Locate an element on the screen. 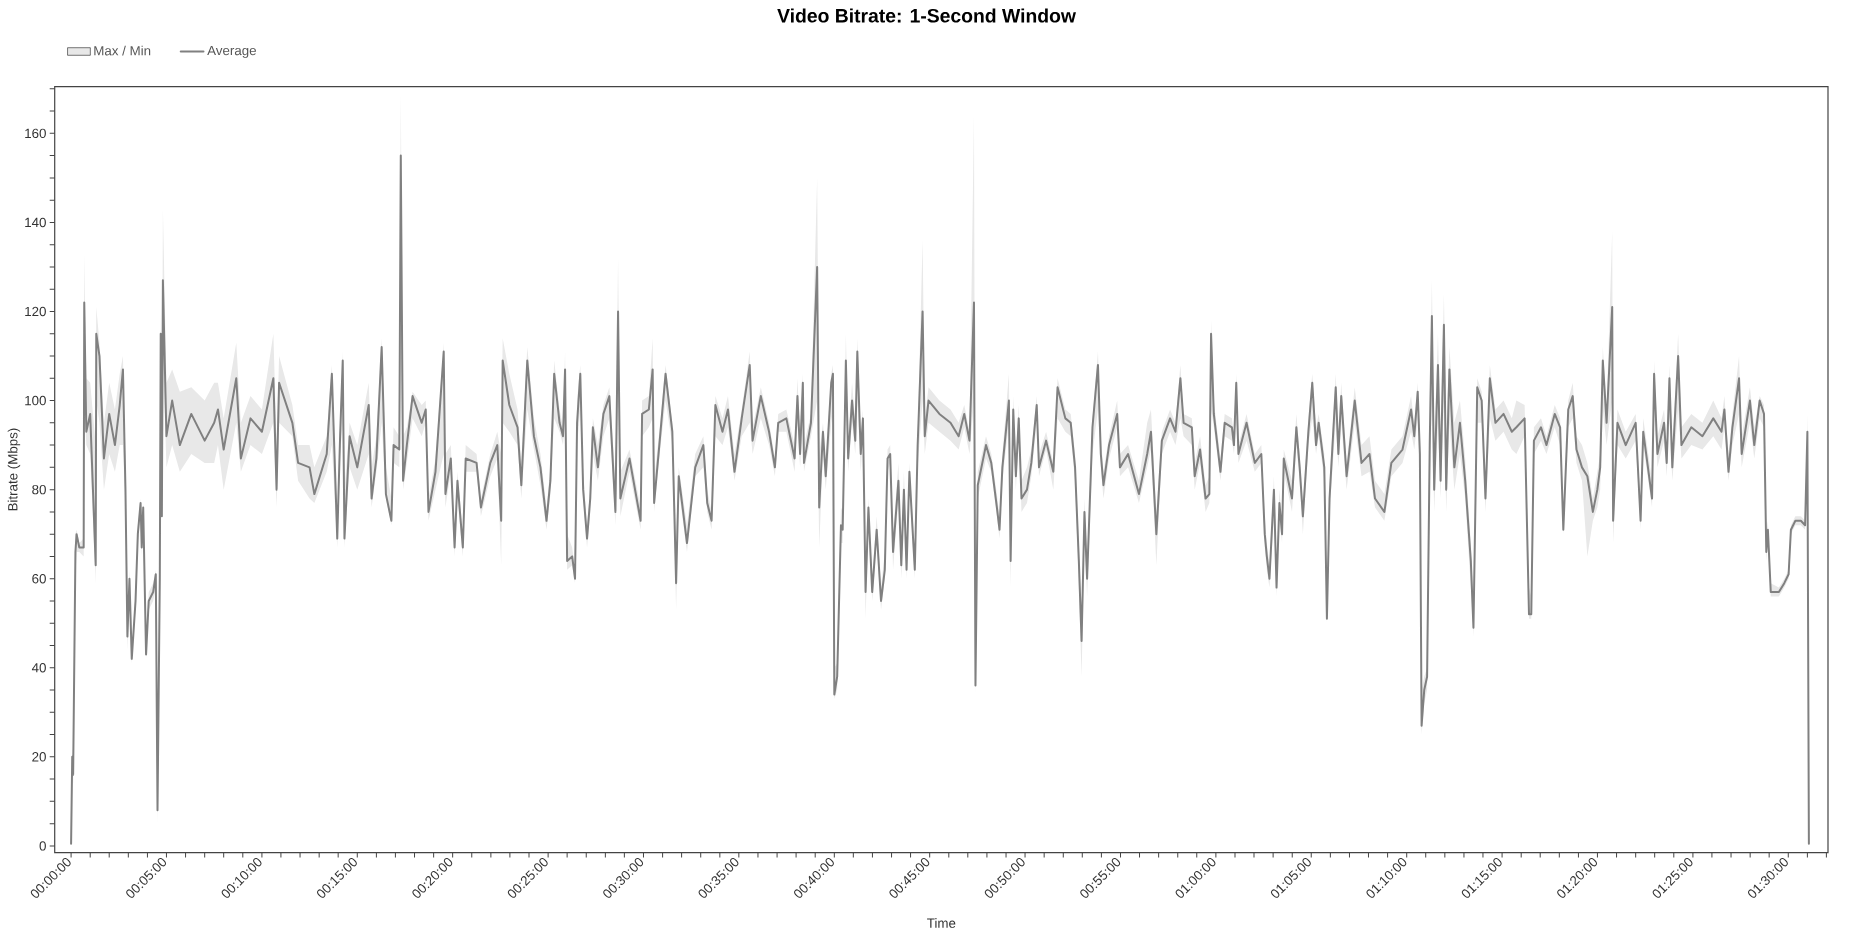  y-tick-label: 100 is located at coordinates (35, 400).